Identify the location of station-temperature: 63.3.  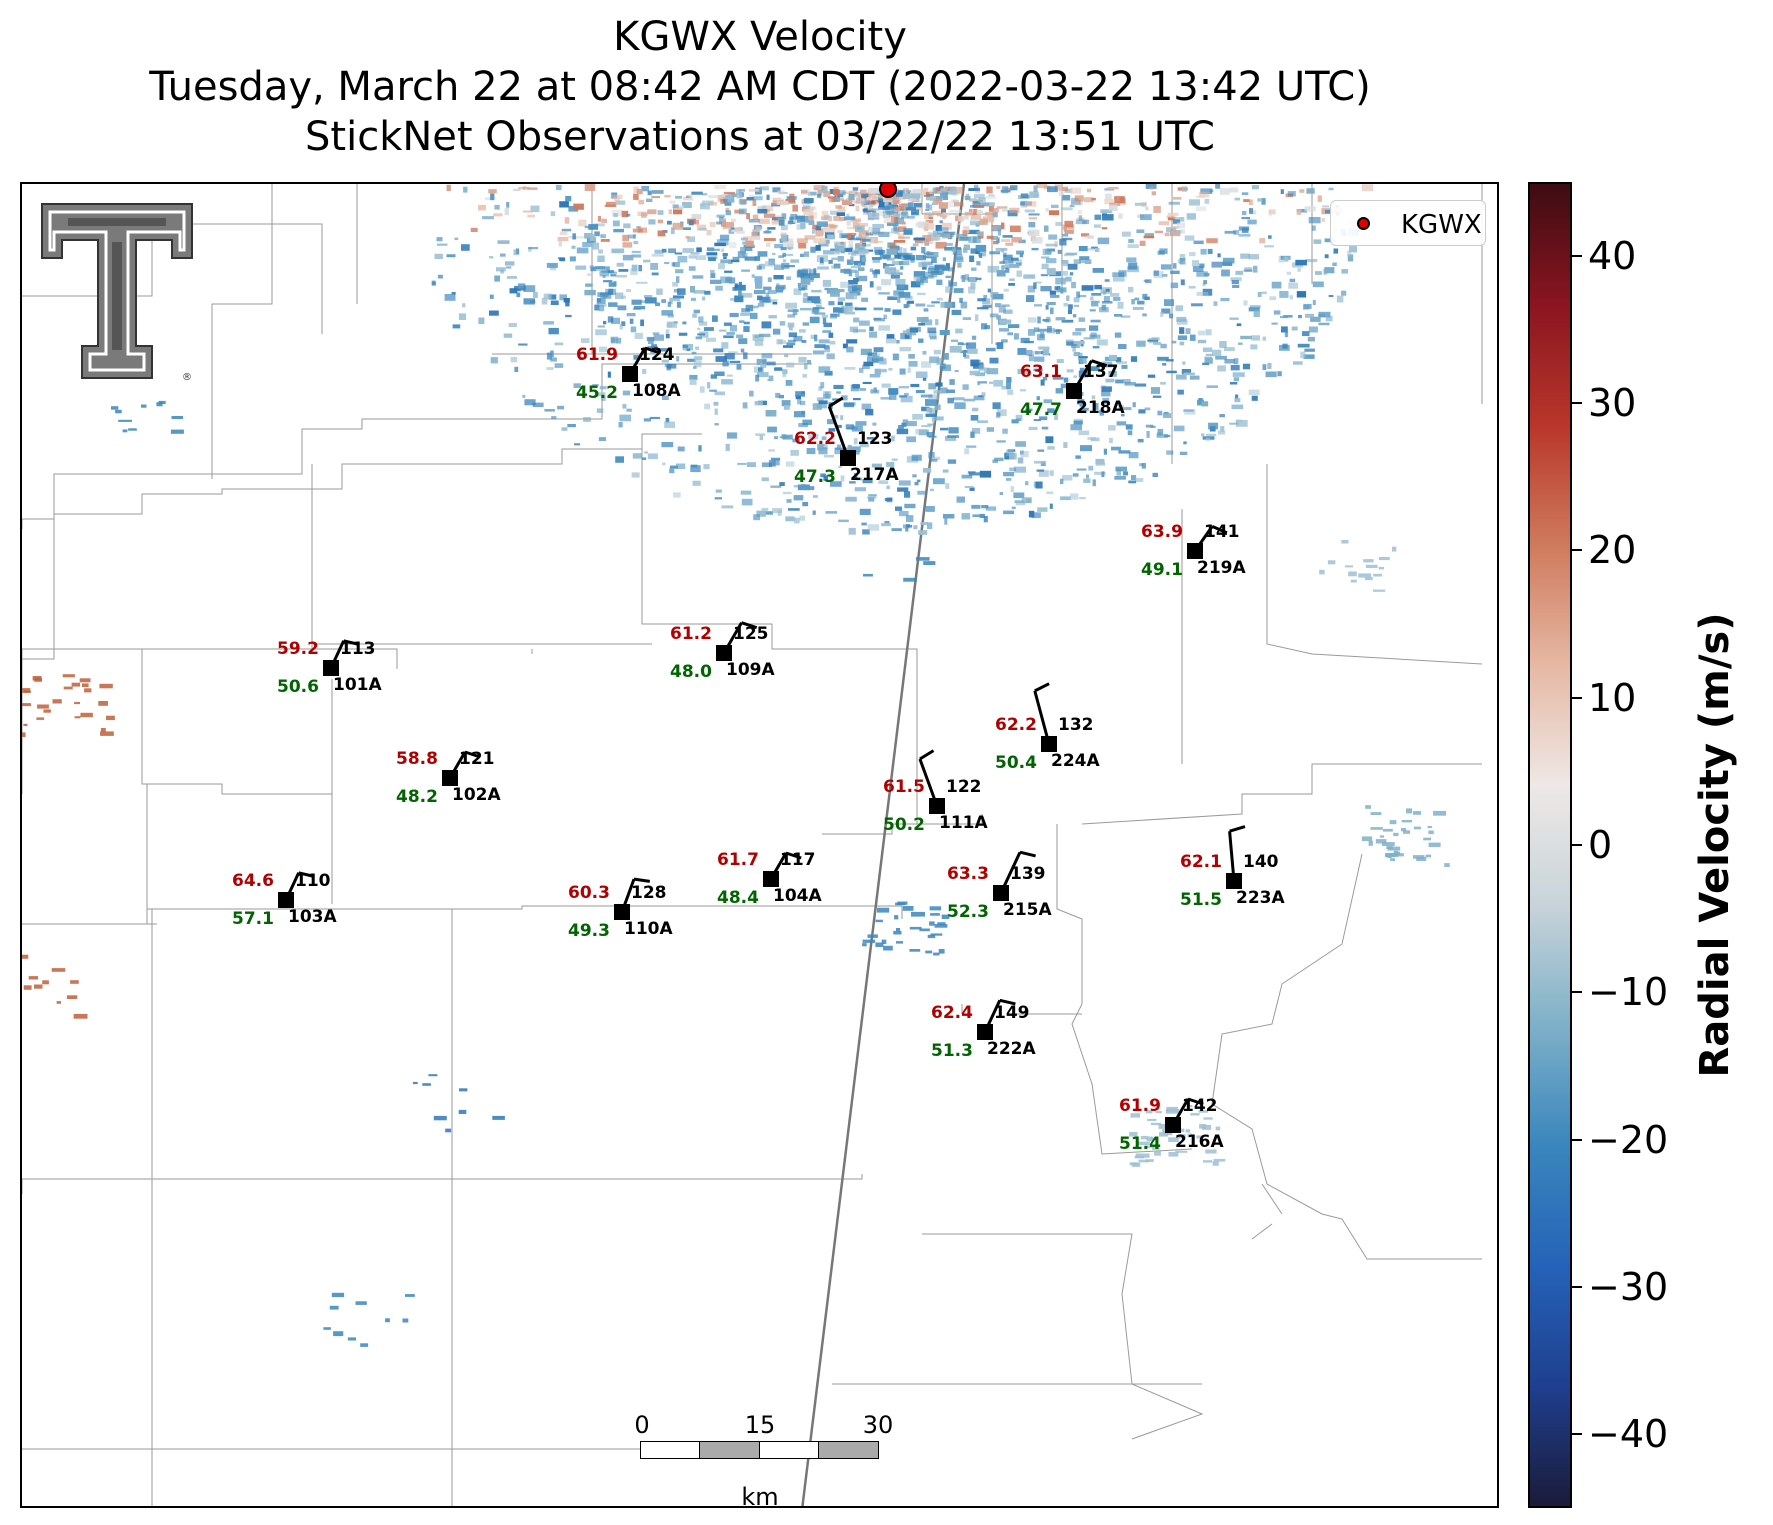
(968, 874).